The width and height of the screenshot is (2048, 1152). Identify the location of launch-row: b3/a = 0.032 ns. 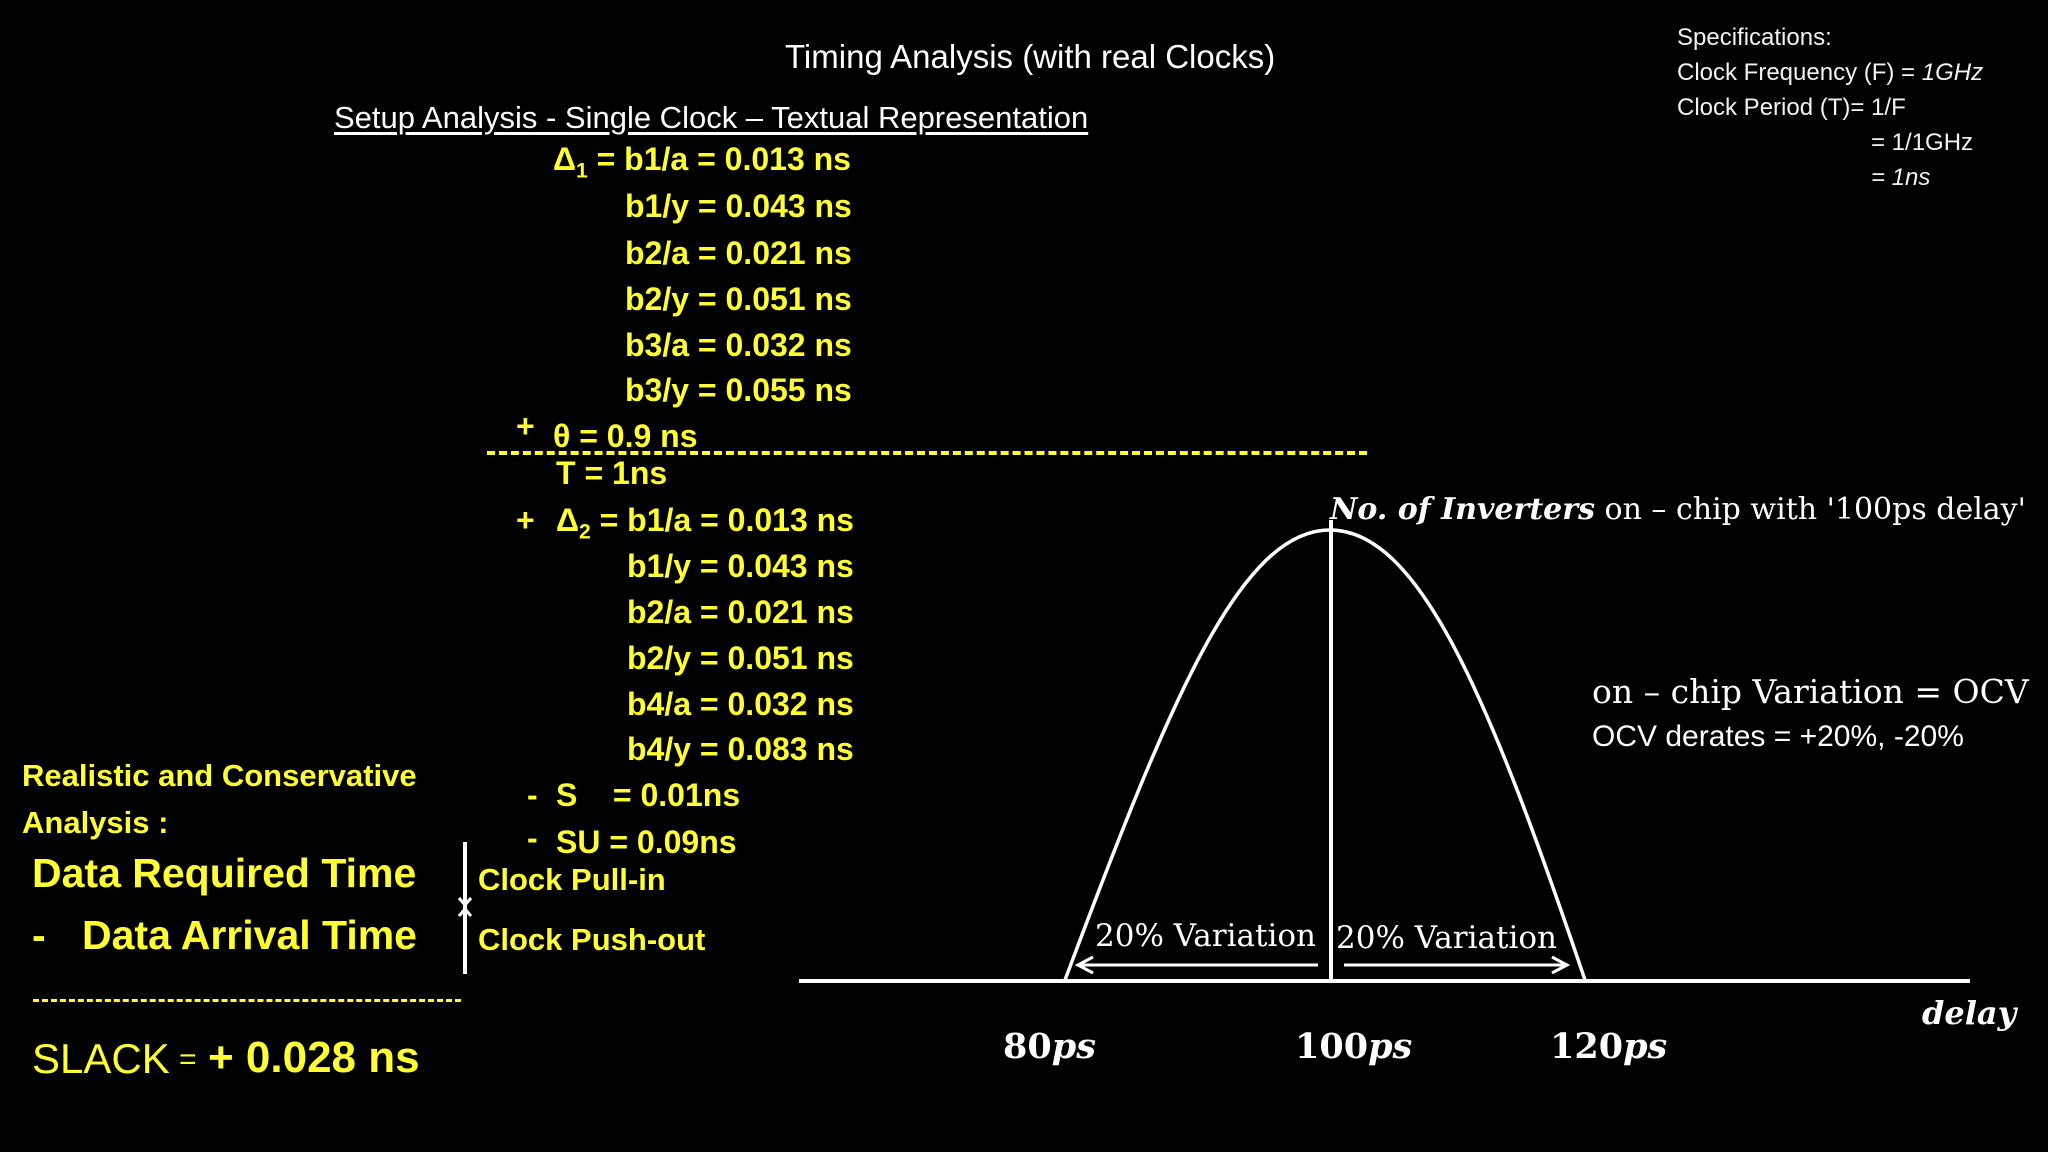
(738, 345).